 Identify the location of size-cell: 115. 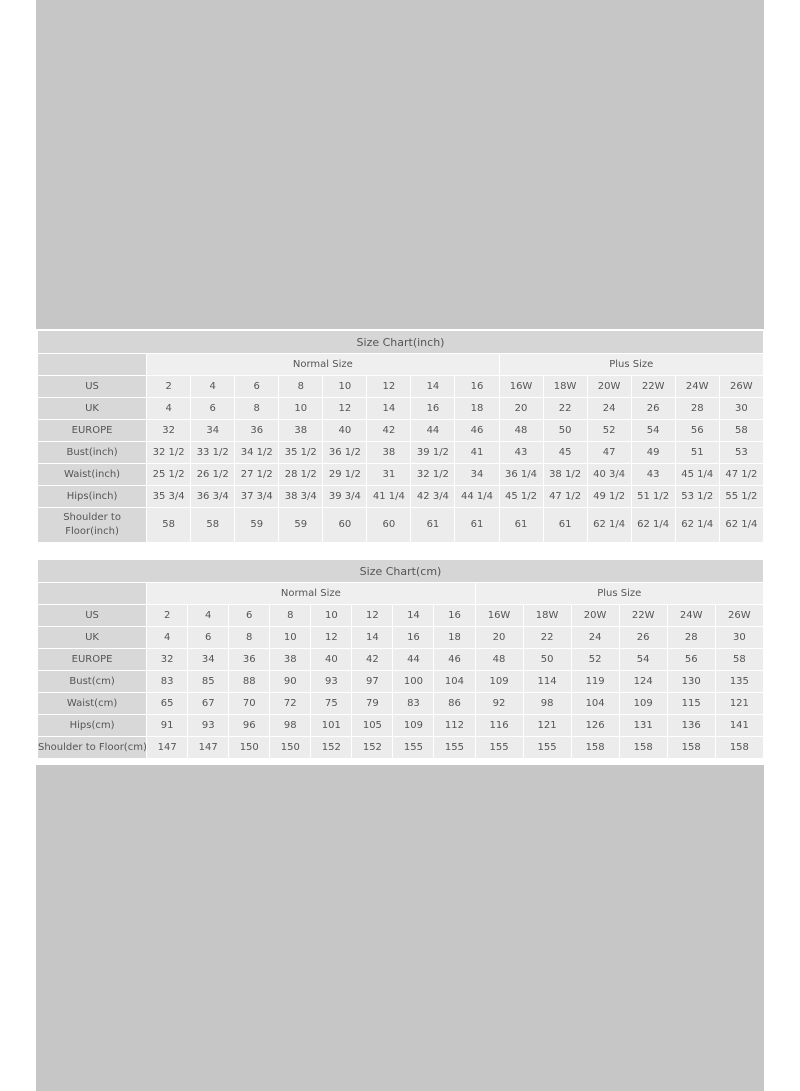
(691, 703).